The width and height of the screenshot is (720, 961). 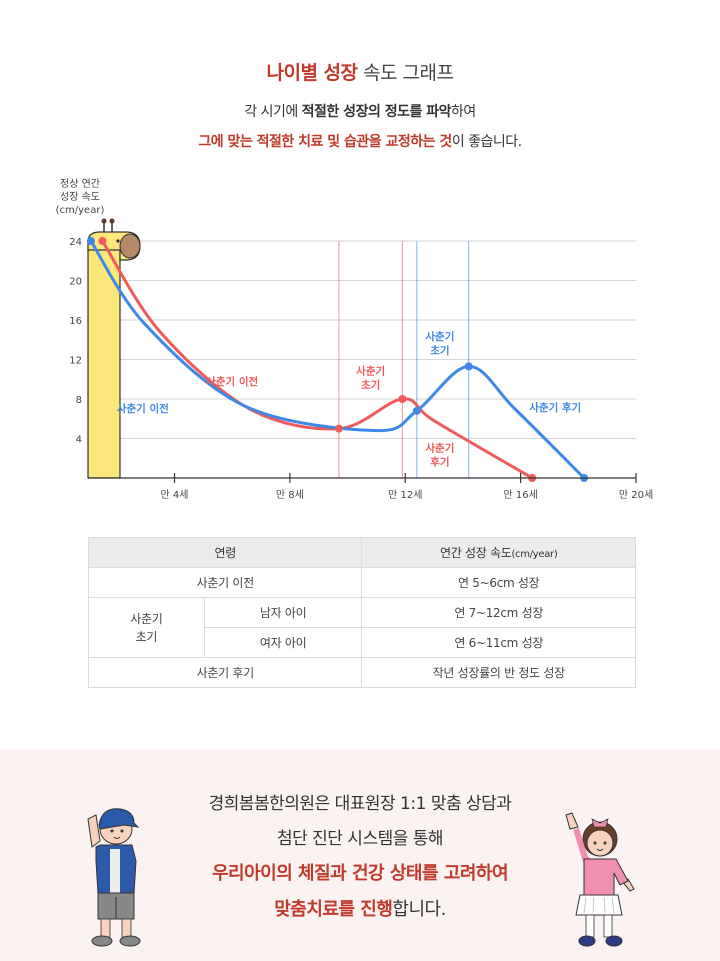 I want to click on giraffe-illustration, so click(x=114, y=348).